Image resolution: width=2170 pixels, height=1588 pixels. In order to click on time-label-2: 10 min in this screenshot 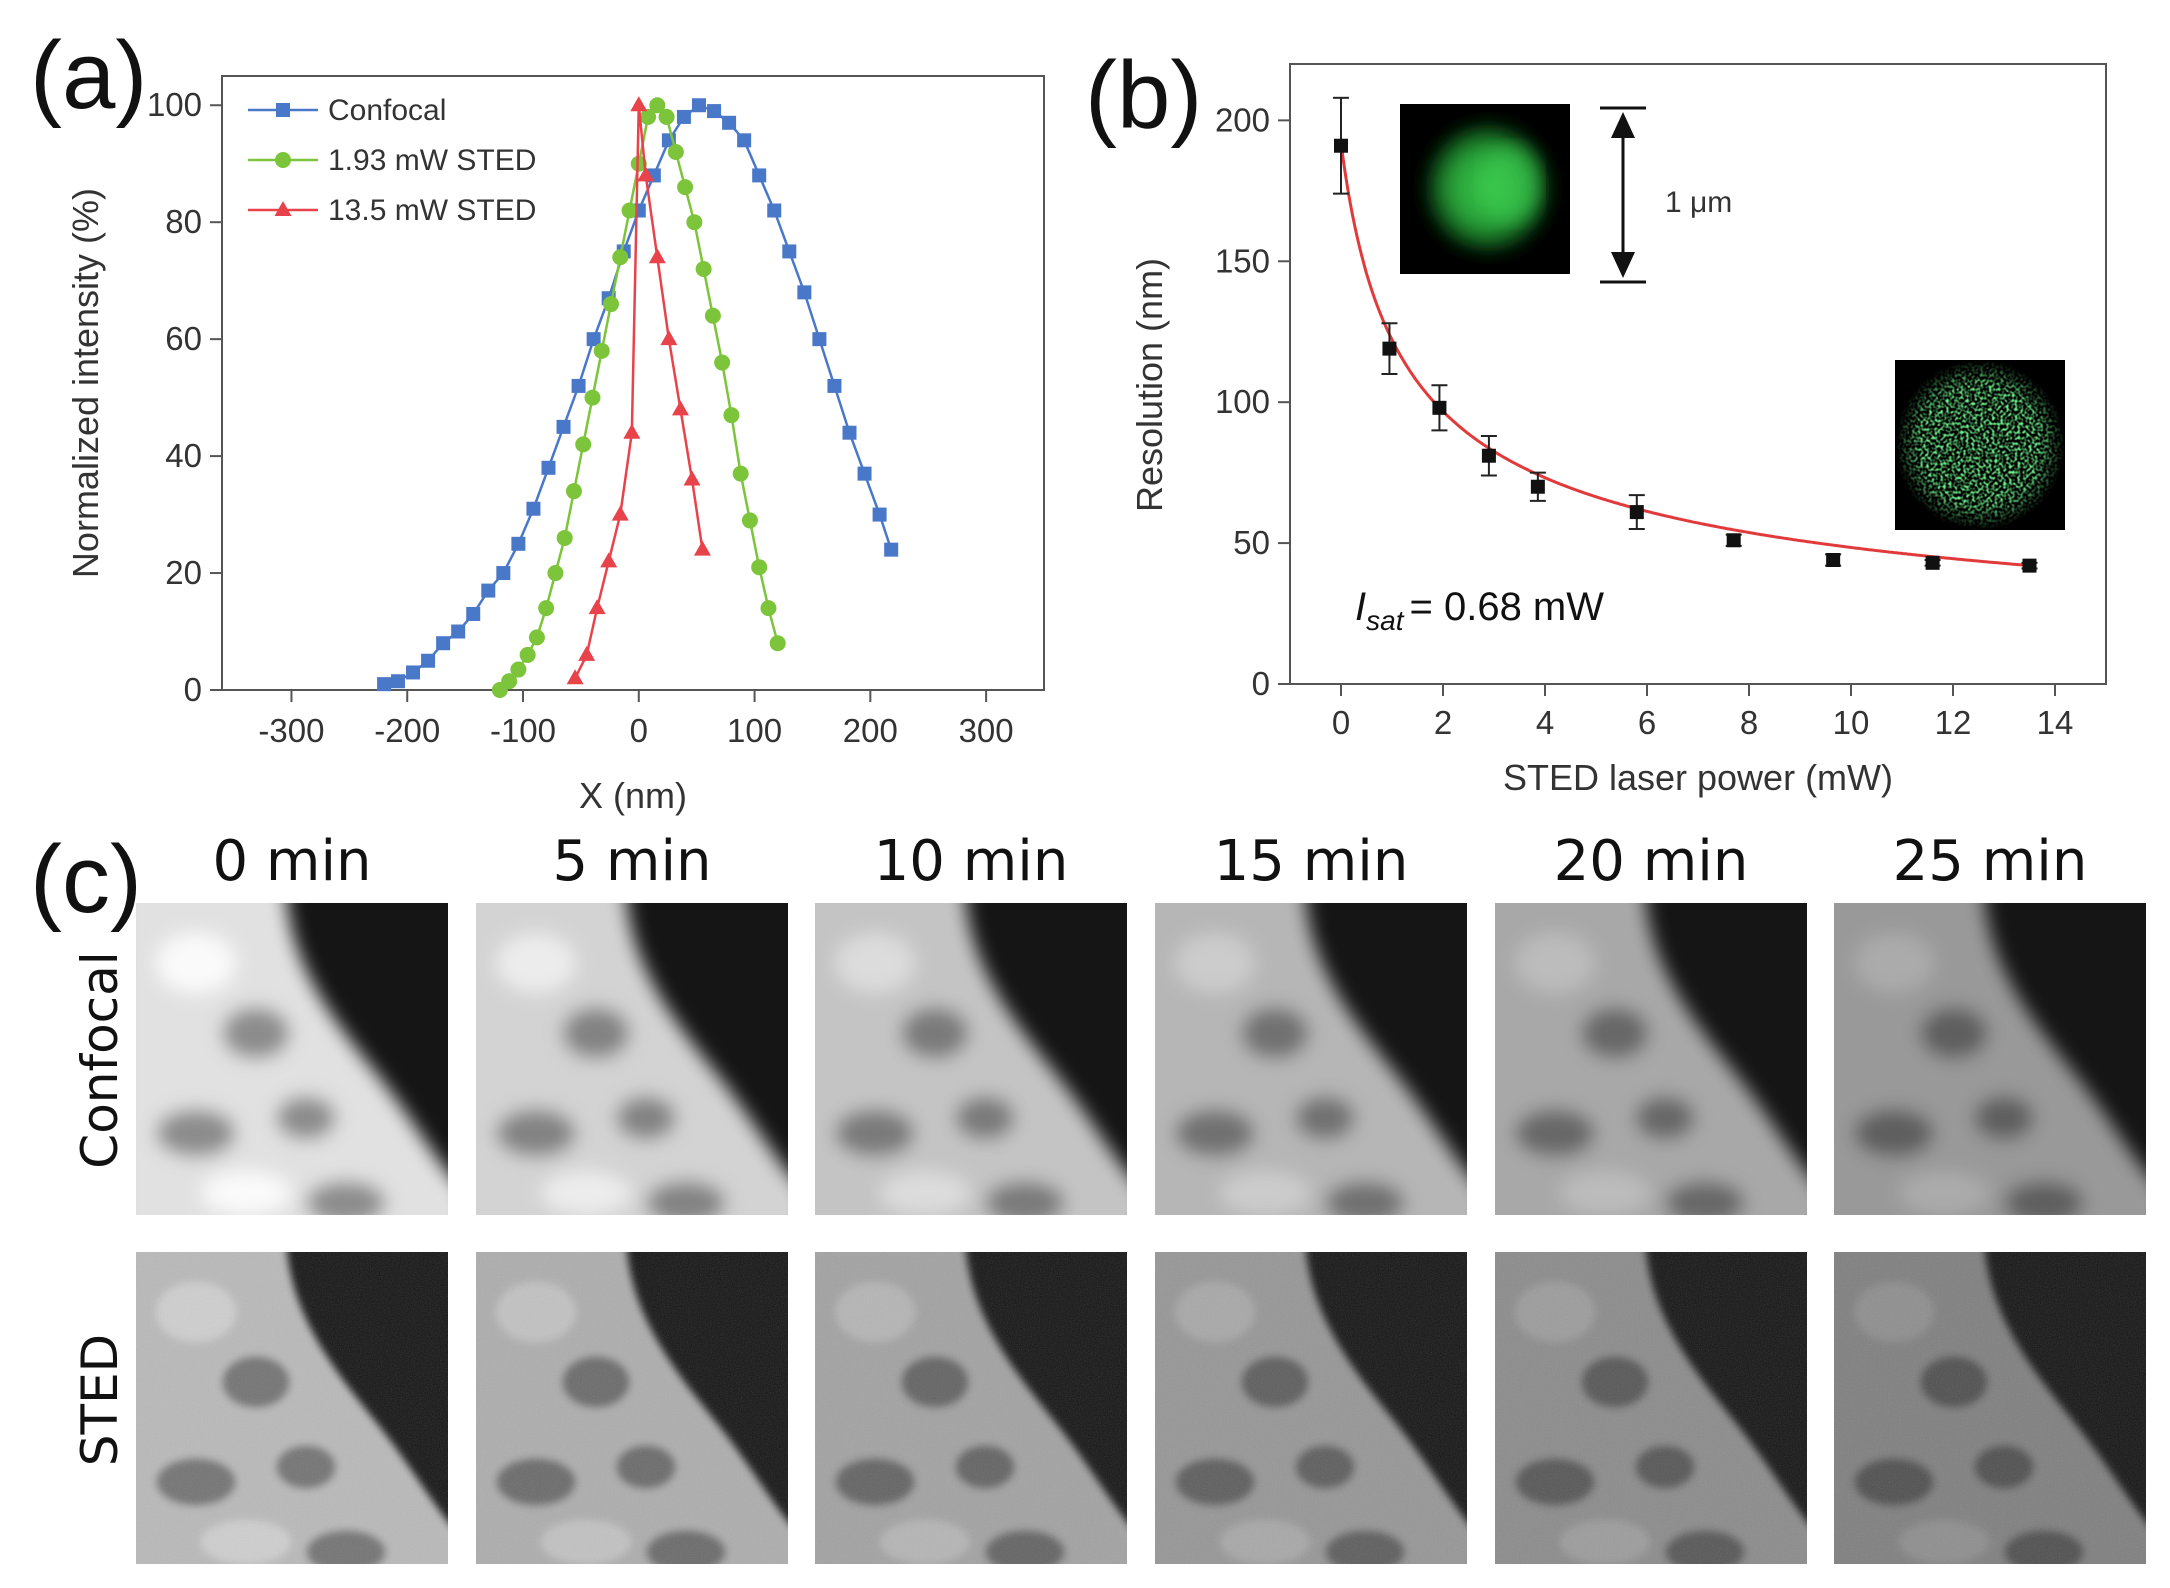, I will do `click(971, 861)`.